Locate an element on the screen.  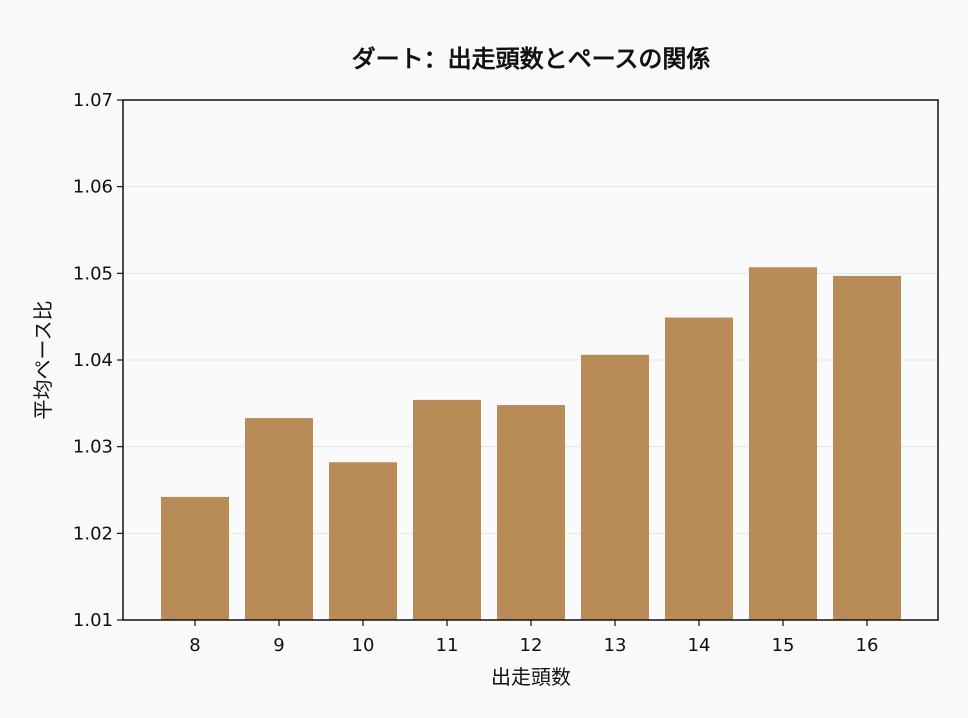
x-tick-label: 10 is located at coordinates (363, 645).